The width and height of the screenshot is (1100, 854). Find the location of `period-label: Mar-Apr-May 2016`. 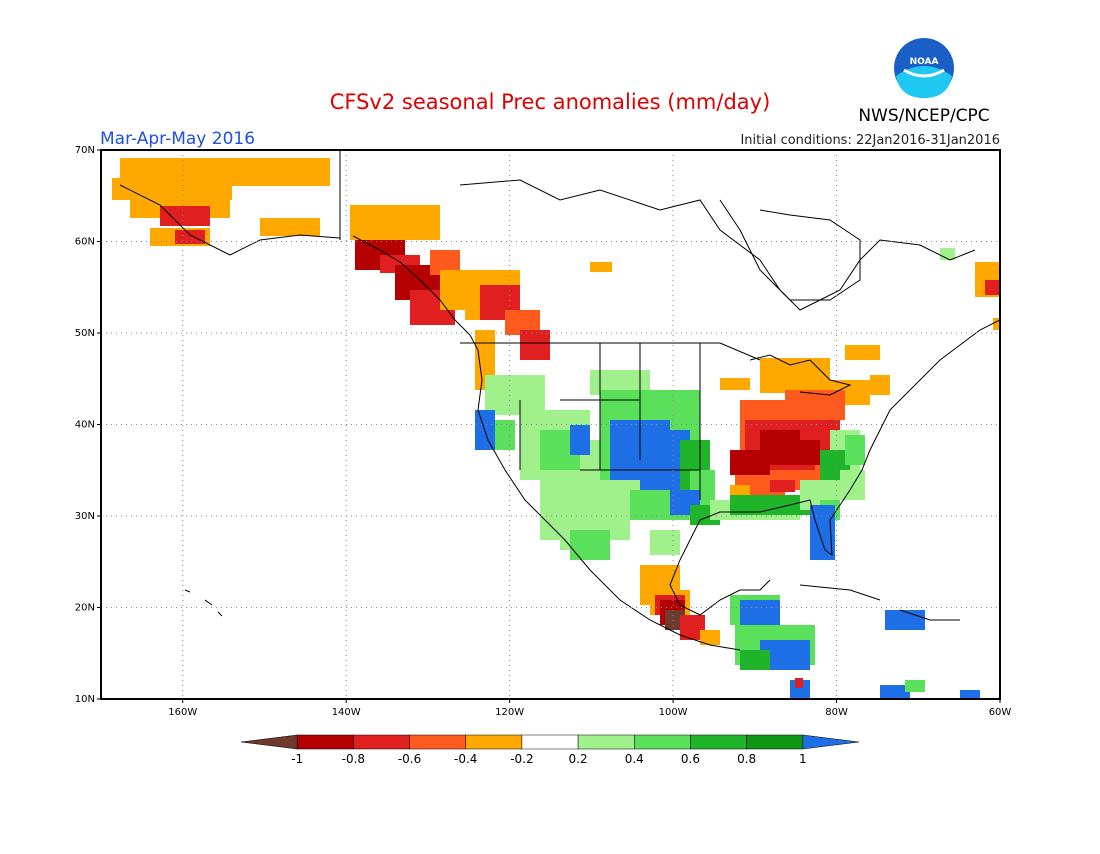

period-label: Mar-Apr-May 2016 is located at coordinates (177, 139).